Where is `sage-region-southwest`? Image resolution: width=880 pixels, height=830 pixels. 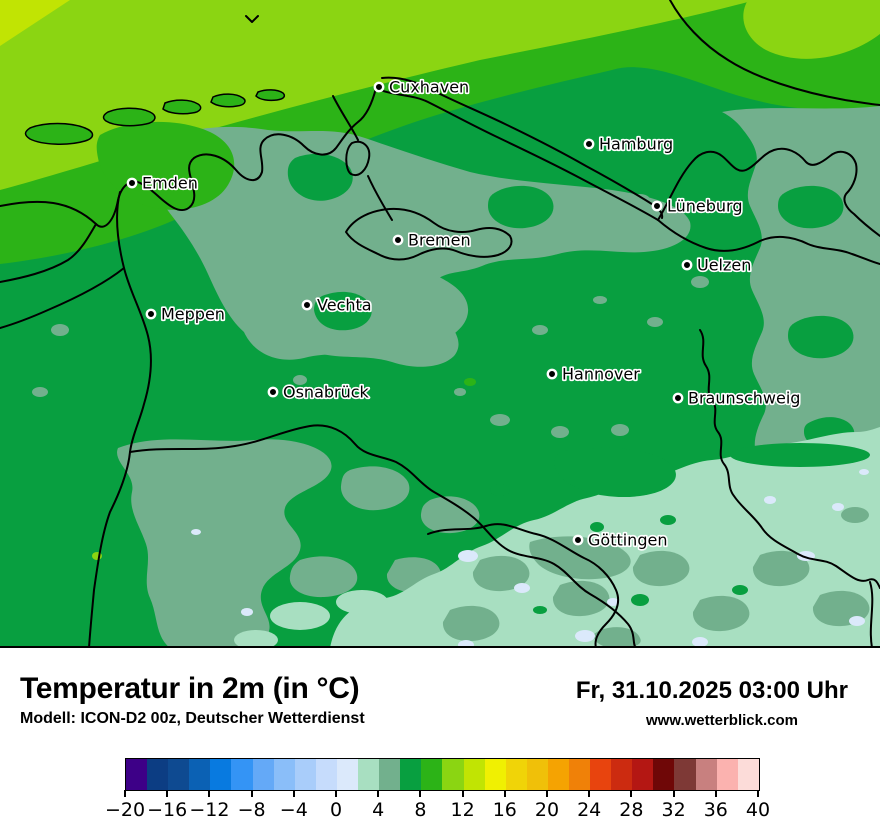
sage-region-southwest is located at coordinates (224, 543).